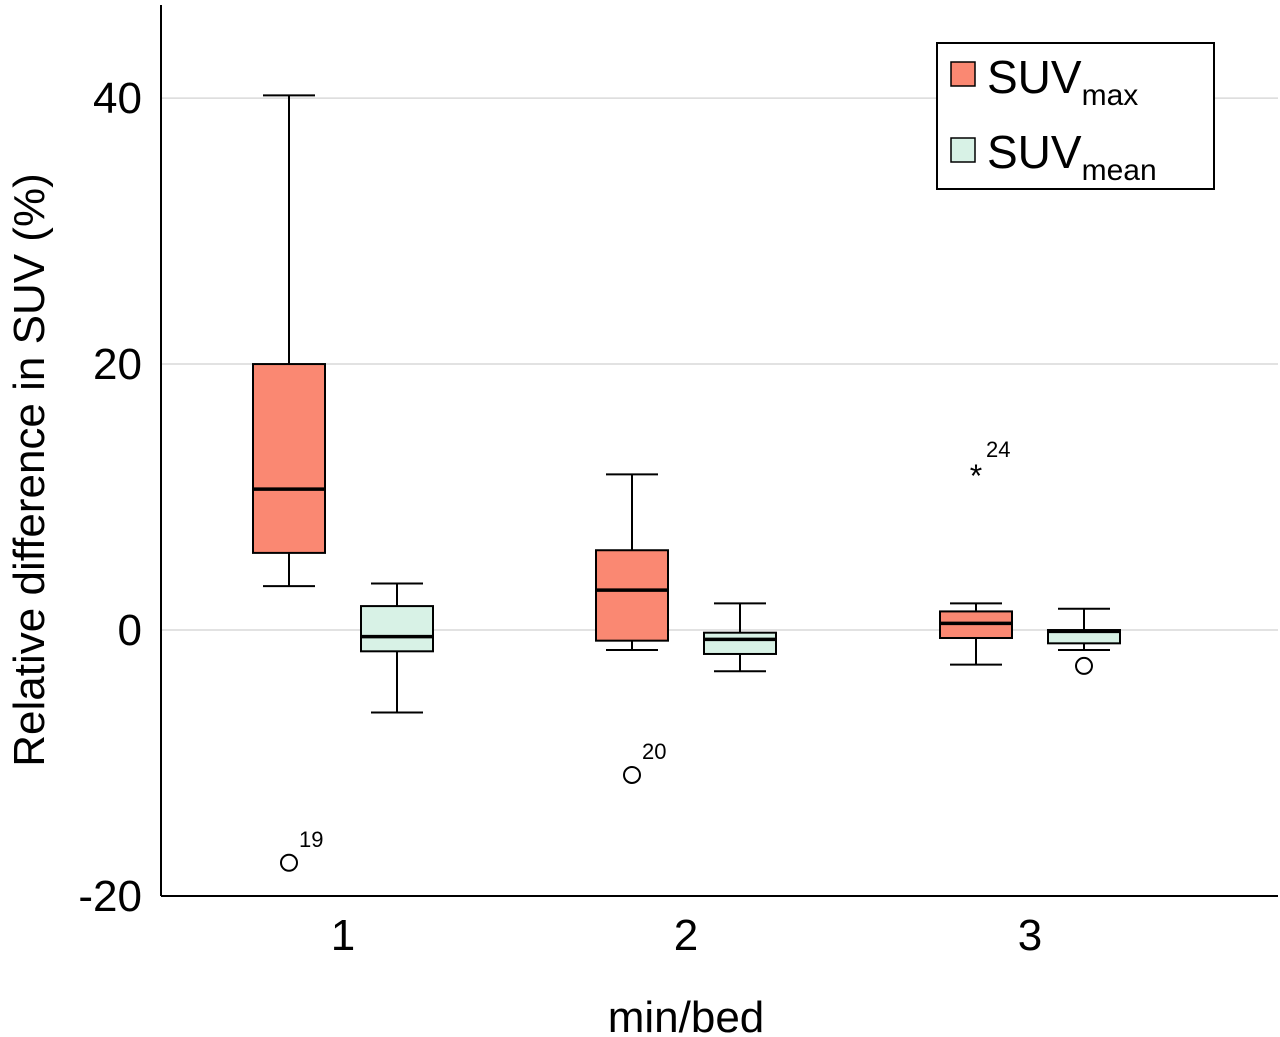  I want to click on y-tick-label: 0, so click(130, 630).